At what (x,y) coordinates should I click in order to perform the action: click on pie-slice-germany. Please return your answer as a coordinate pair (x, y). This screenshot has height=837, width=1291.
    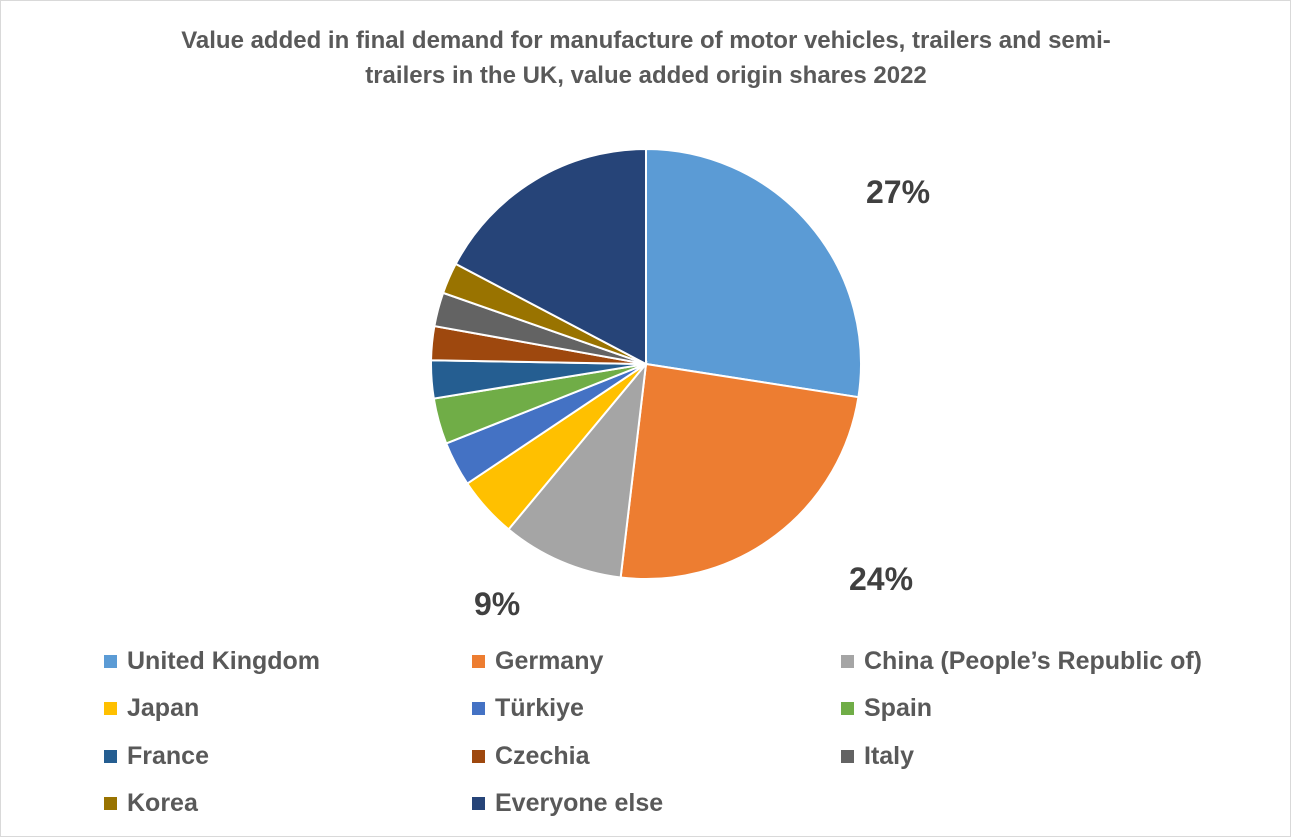
    Looking at the image, I should click on (739, 471).